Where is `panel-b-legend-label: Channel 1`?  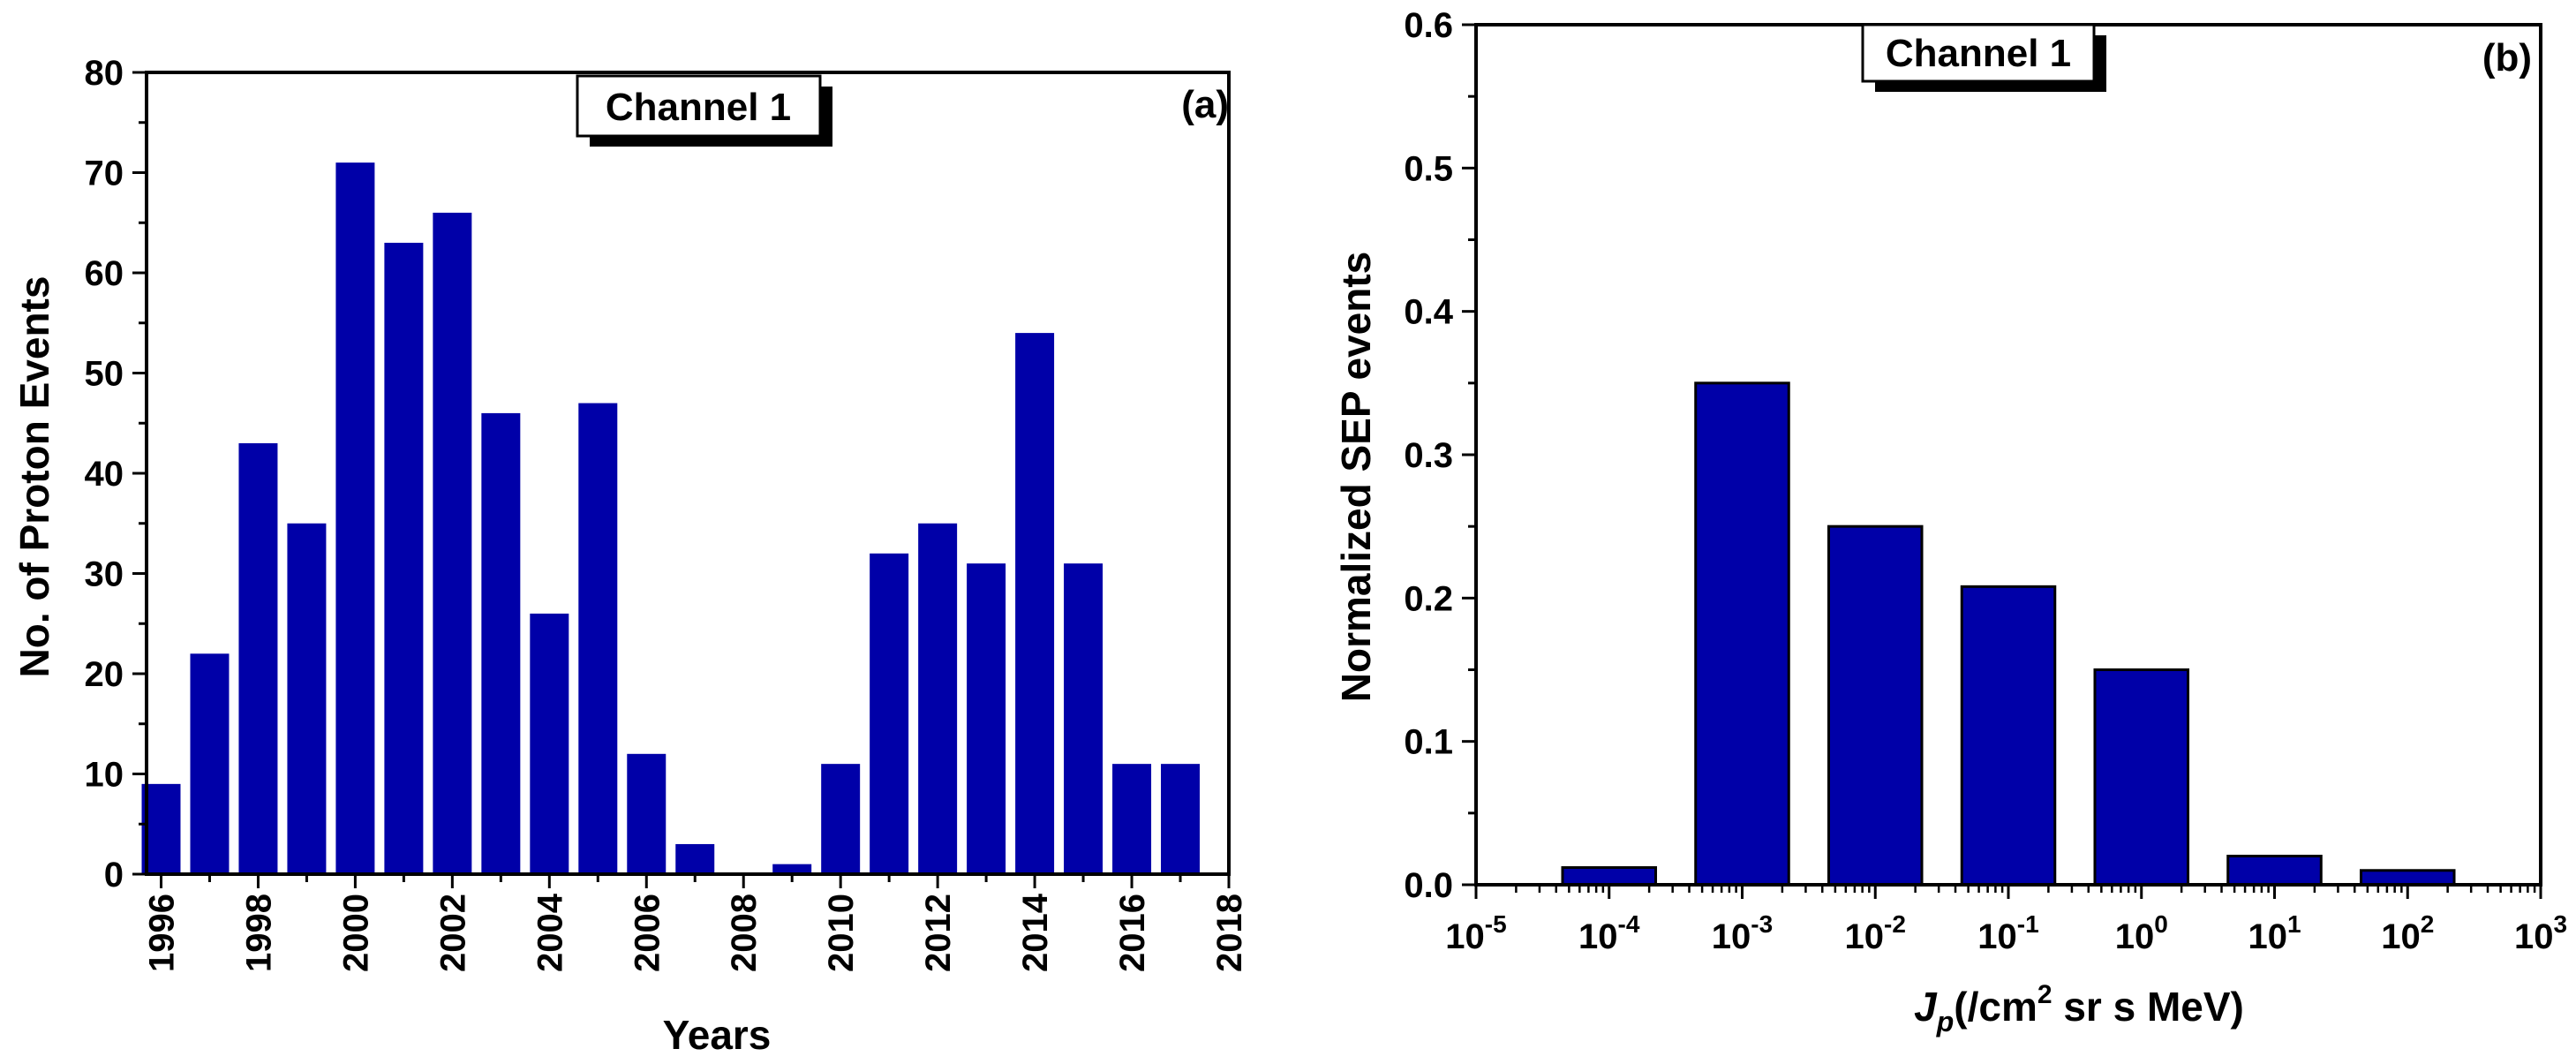
panel-b-legend-label: Channel 1 is located at coordinates (1979, 53).